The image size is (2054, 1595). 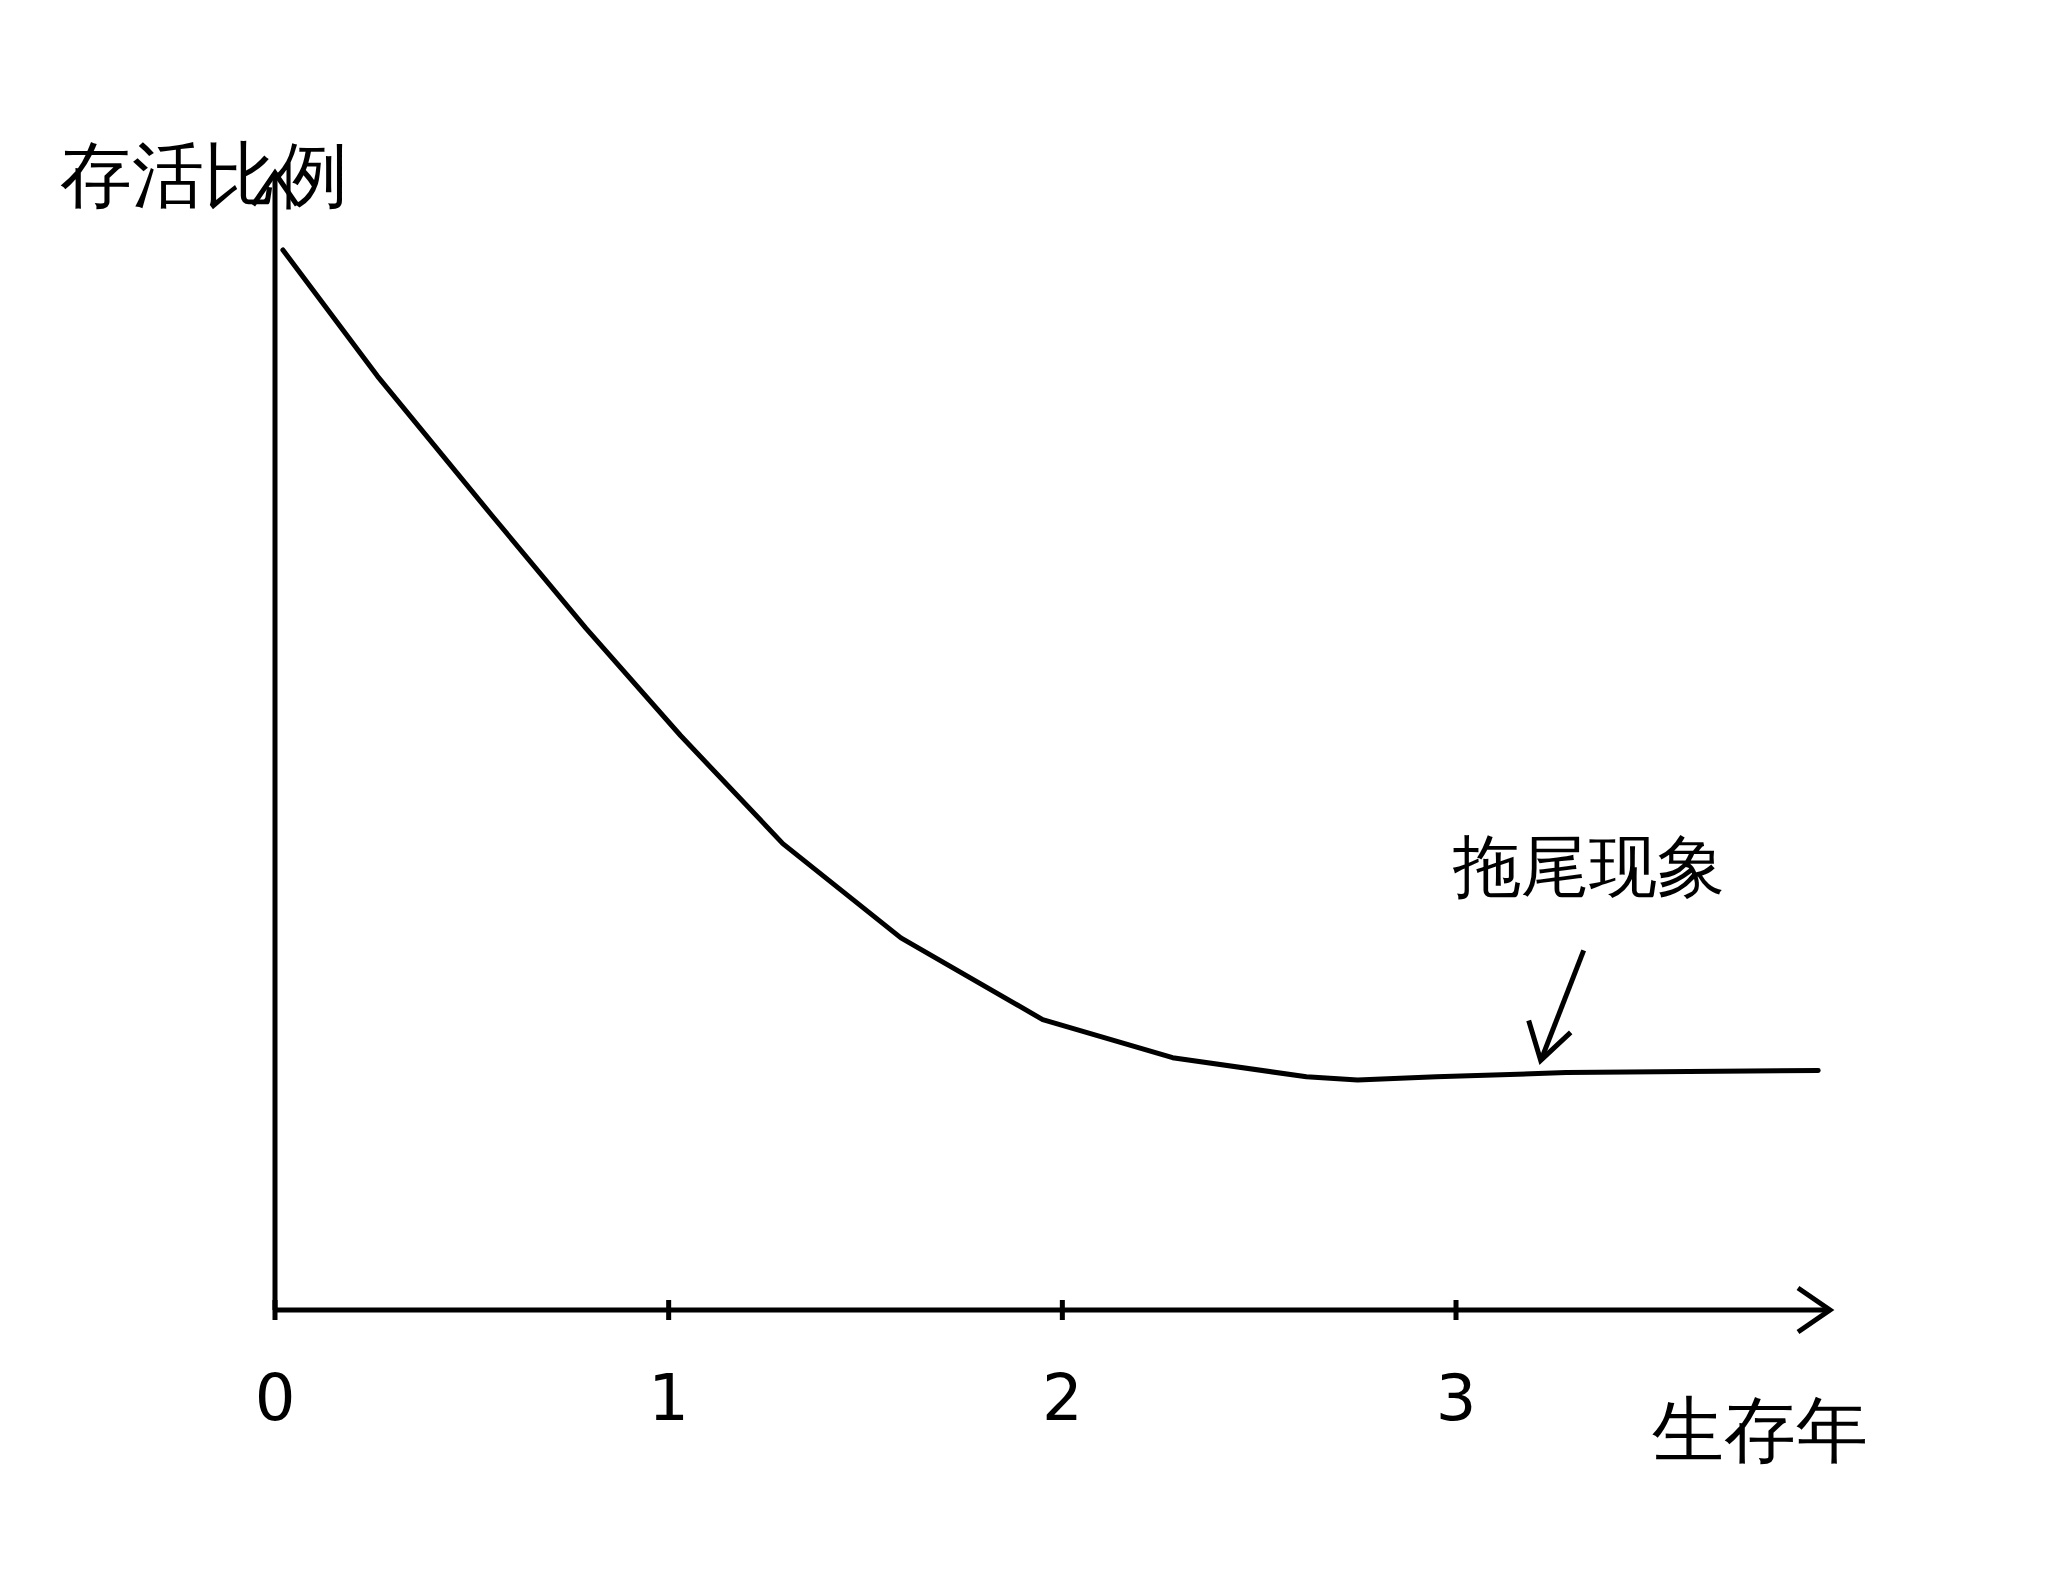 What do you see at coordinates (669, 1398) in the screenshot?
I see `x-tick-label: 1` at bounding box center [669, 1398].